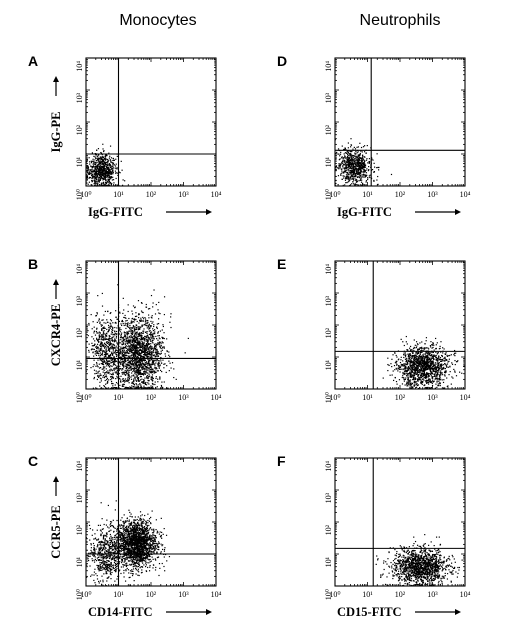  I want to click on plot-frame, so click(151, 122).